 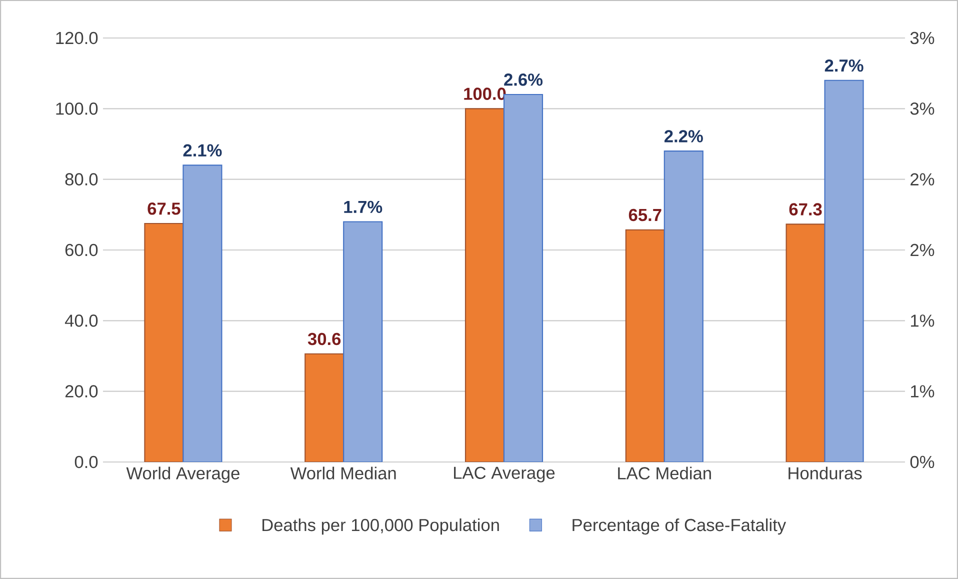 What do you see at coordinates (164, 208) in the screenshot?
I see `data-label: 67.5` at bounding box center [164, 208].